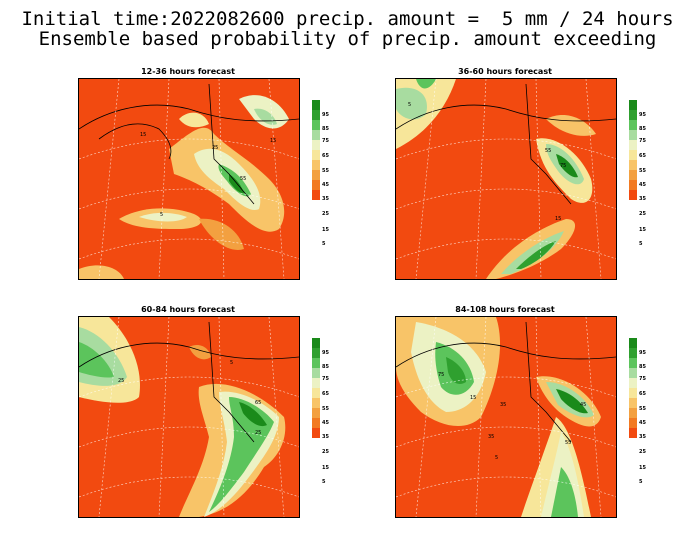 Image resolution: width=695 pixels, height=545 pixels. What do you see at coordinates (637, 411) in the screenshot?
I see `colorbar-panel-4: 95 85 75 65 55 45 35 25 15 5` at bounding box center [637, 411].